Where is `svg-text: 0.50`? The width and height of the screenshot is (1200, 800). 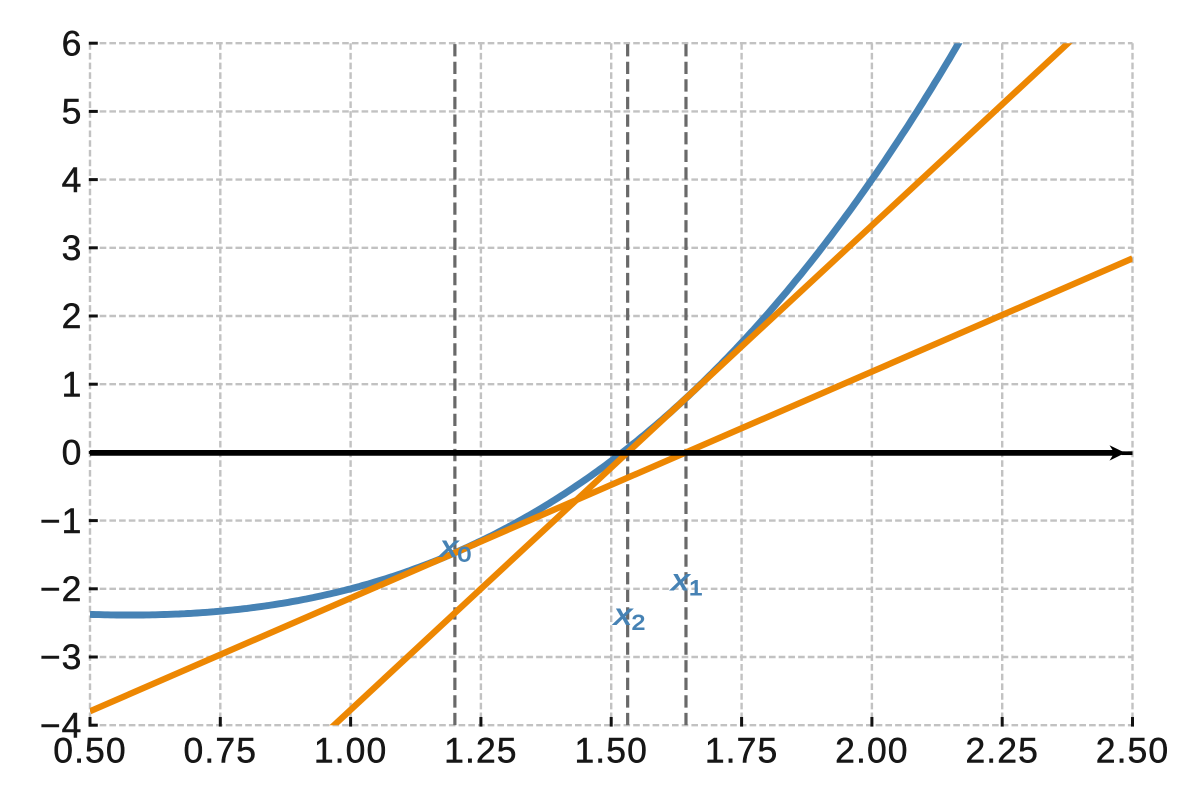 svg-text: 0.50 is located at coordinates (90, 751).